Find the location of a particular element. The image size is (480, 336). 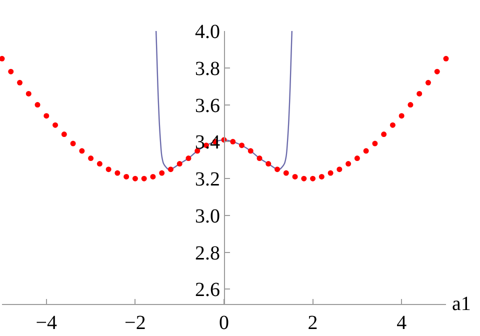

x-axis-title: a1 is located at coordinates (461, 304).